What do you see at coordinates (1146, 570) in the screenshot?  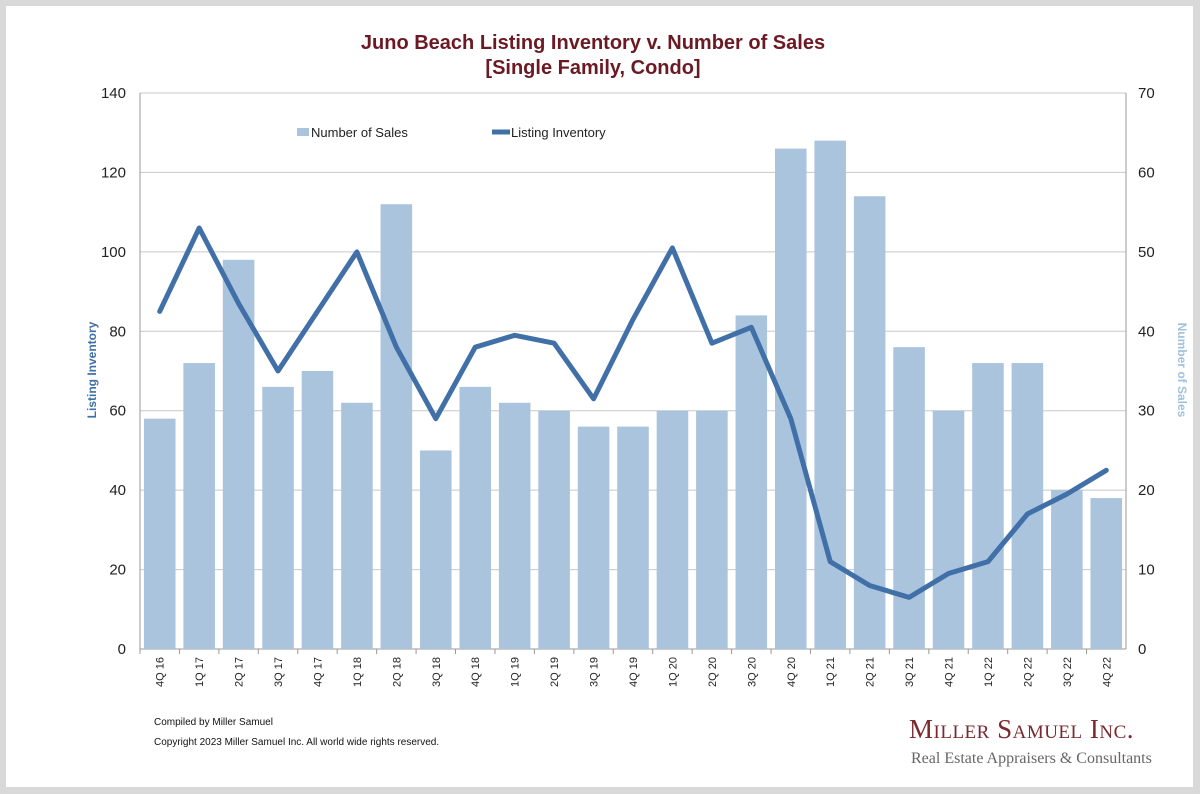 I see `y-right-tick-label: 10` at bounding box center [1146, 570].